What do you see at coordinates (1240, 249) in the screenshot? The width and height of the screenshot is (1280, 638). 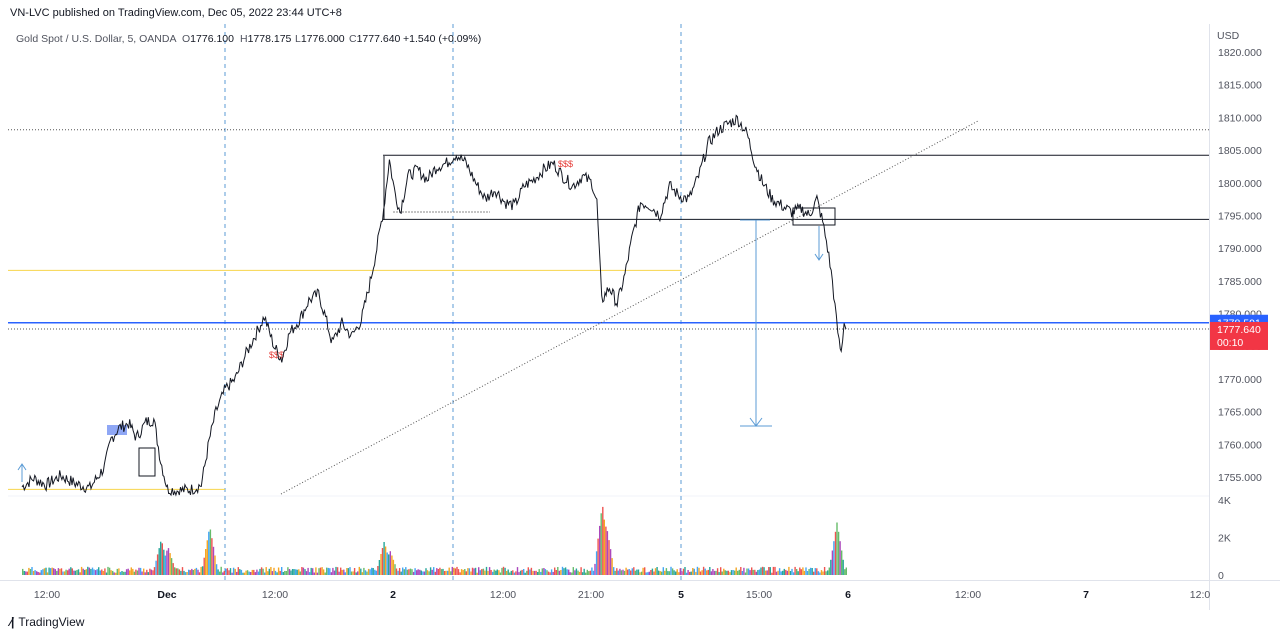 I see `price-tick-label: 1790.000` at bounding box center [1240, 249].